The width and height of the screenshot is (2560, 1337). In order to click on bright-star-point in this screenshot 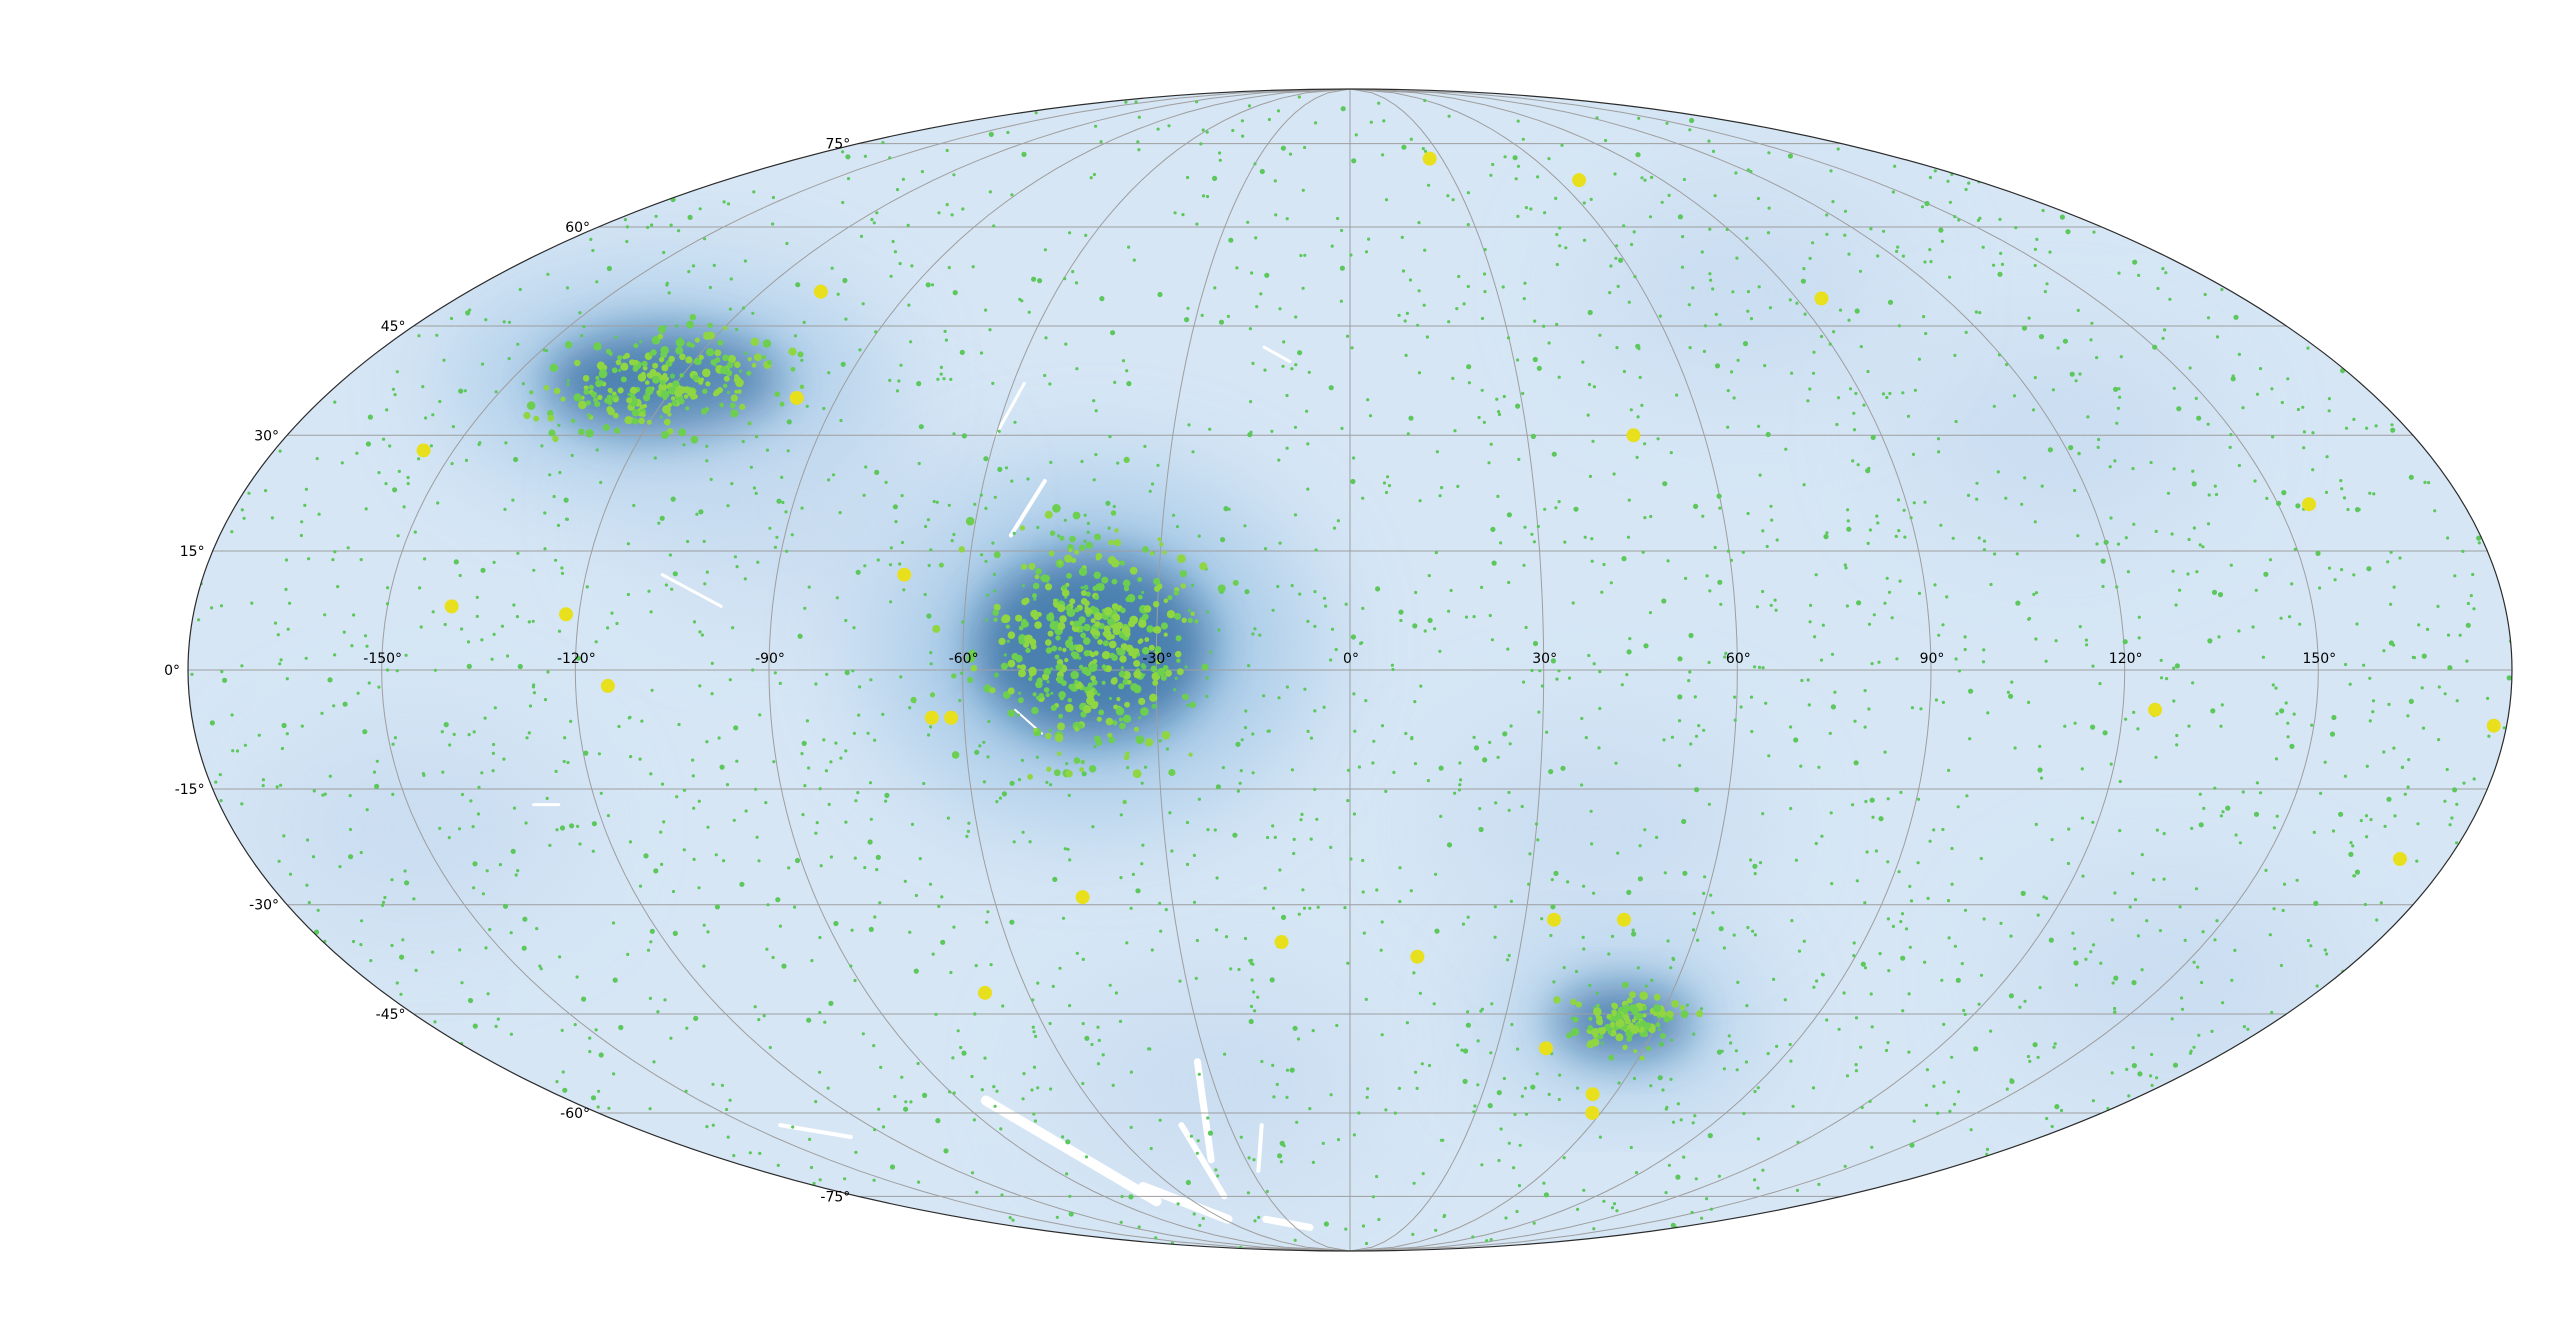, I will do `click(1579, 180)`.